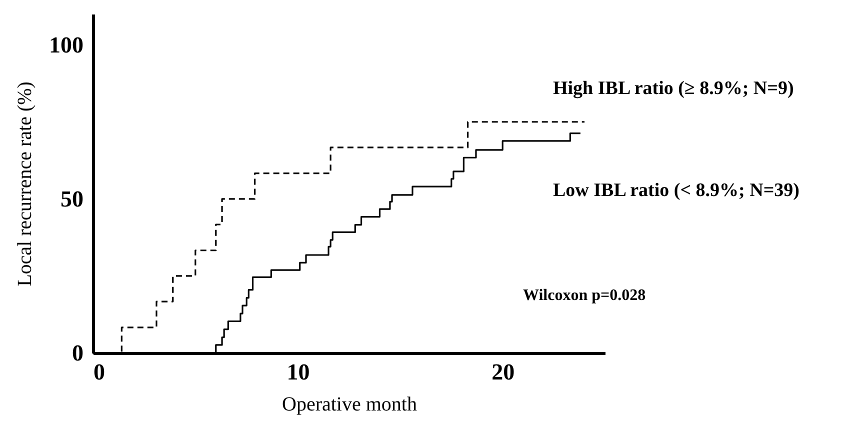 This screenshot has width=855, height=423. I want to click on x-tick-label: 20, so click(503, 372).